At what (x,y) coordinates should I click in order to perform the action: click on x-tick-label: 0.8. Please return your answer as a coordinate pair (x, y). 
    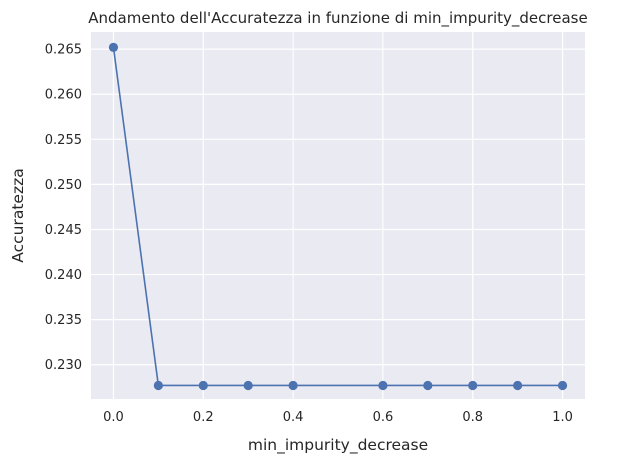
    Looking at the image, I should click on (472, 417).